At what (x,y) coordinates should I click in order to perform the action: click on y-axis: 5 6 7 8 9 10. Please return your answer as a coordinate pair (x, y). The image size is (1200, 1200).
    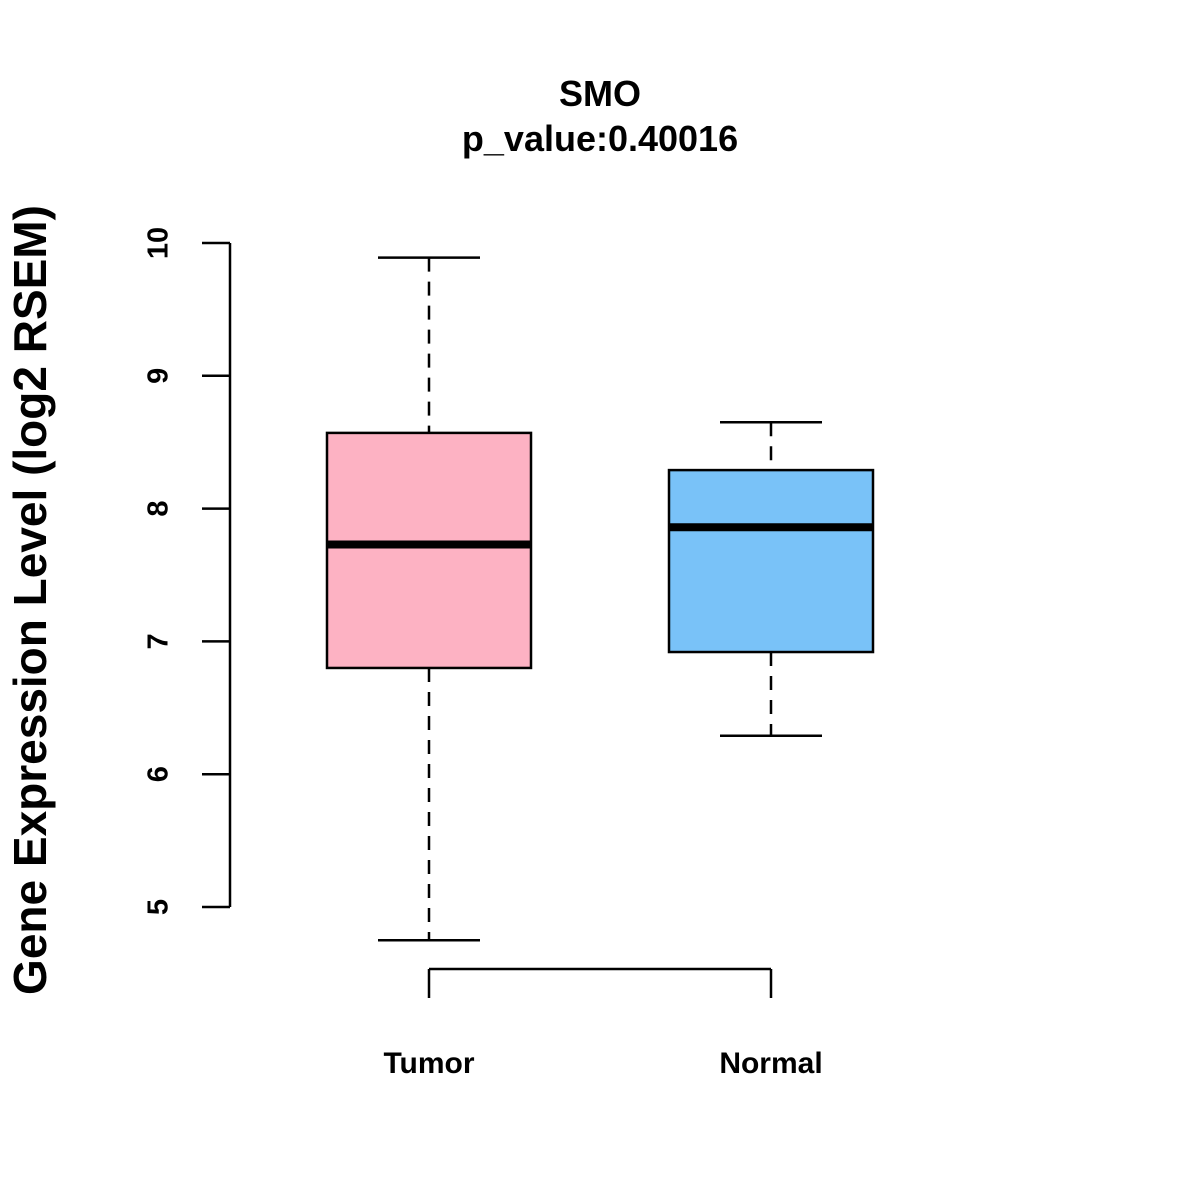
    Looking at the image, I should click on (187, 571).